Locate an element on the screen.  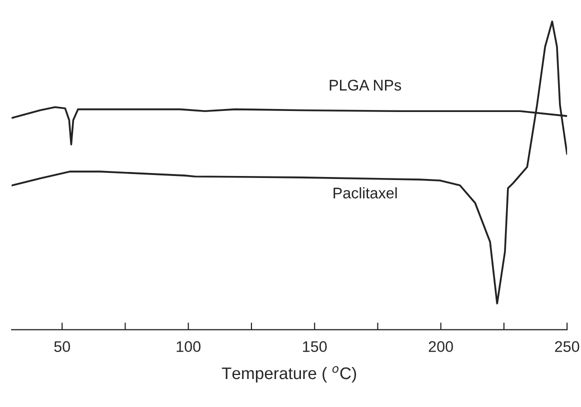
x-tick-label: 50 is located at coordinates (62, 346).